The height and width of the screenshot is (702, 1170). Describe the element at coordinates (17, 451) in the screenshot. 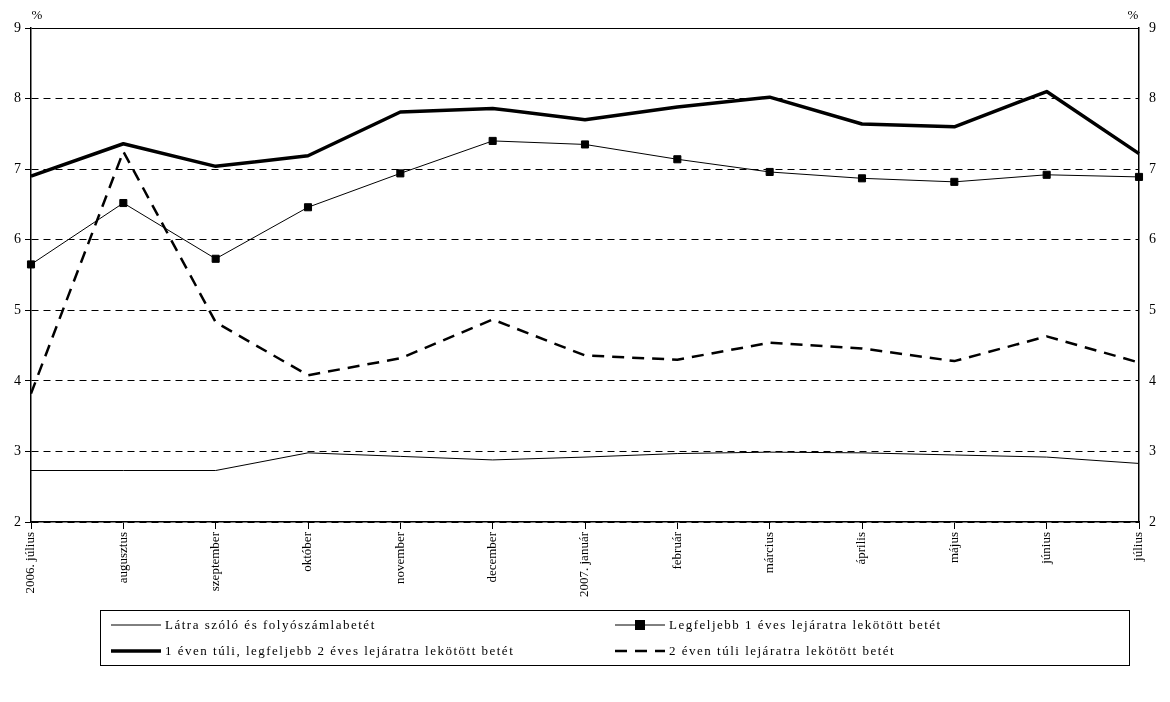

I see `y-tick-label: 3` at that location.